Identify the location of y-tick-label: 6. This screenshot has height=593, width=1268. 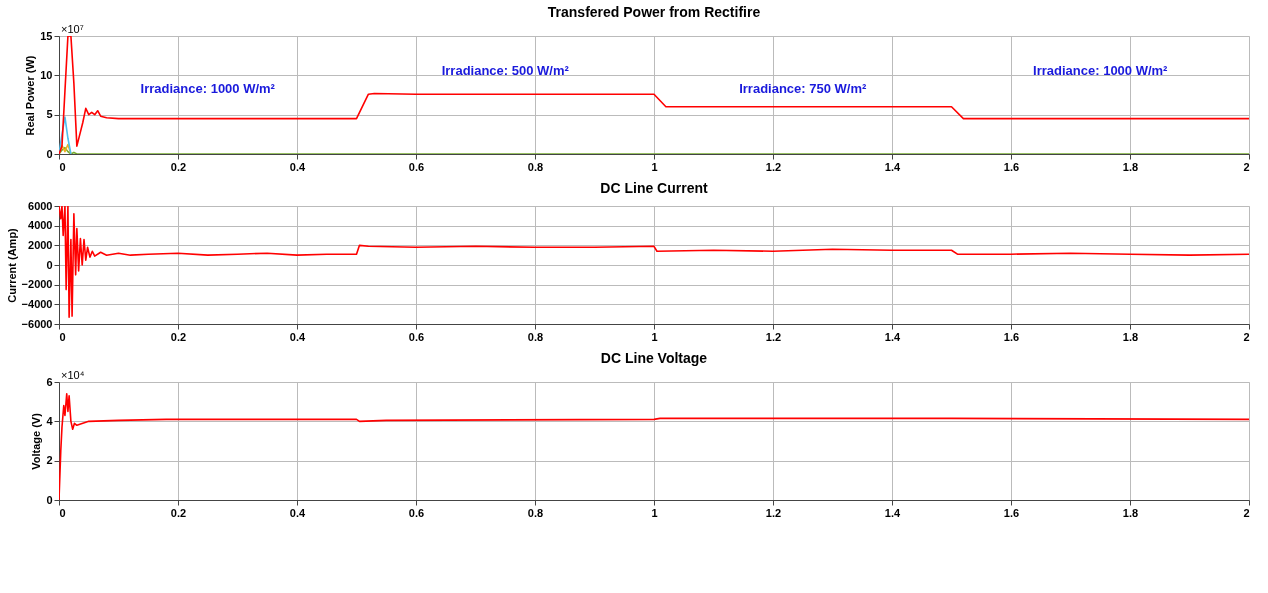
(49, 381).